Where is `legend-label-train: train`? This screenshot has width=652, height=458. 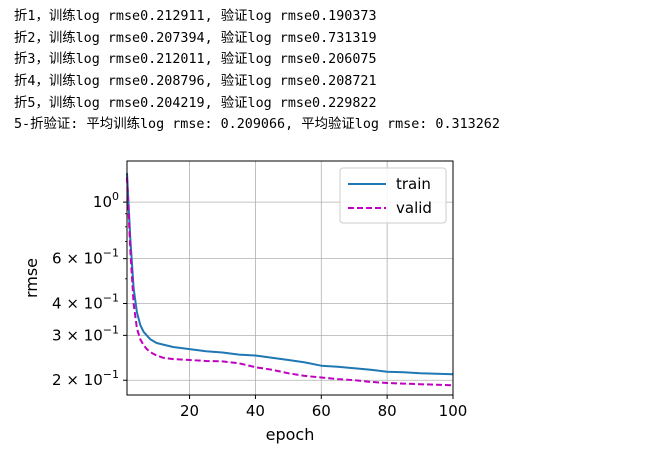 legend-label-train: train is located at coordinates (413, 184).